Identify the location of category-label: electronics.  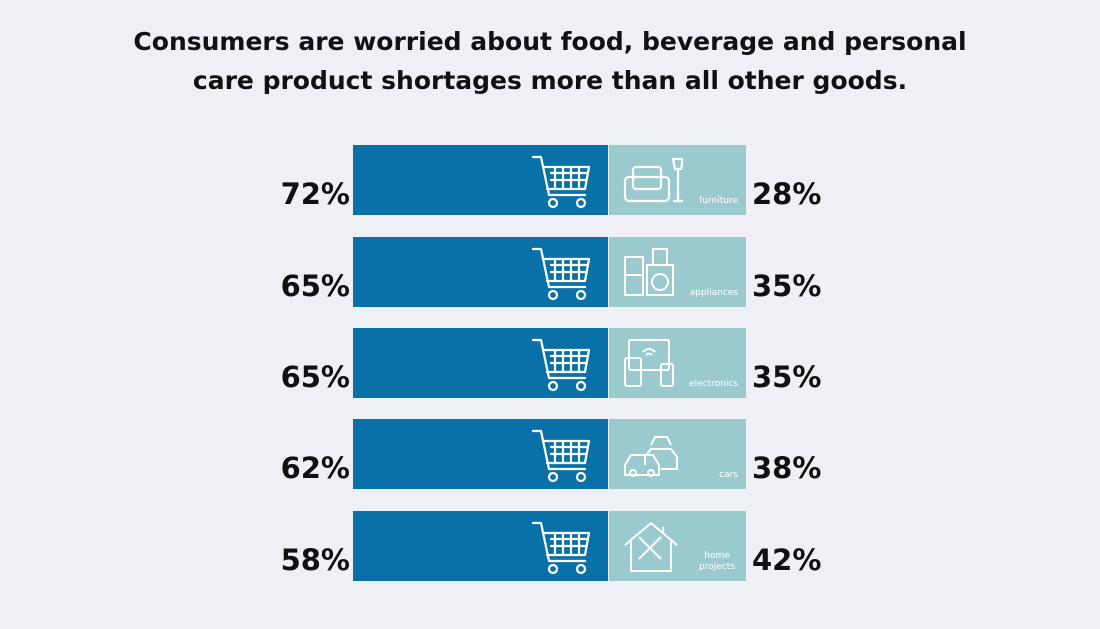
(713, 384).